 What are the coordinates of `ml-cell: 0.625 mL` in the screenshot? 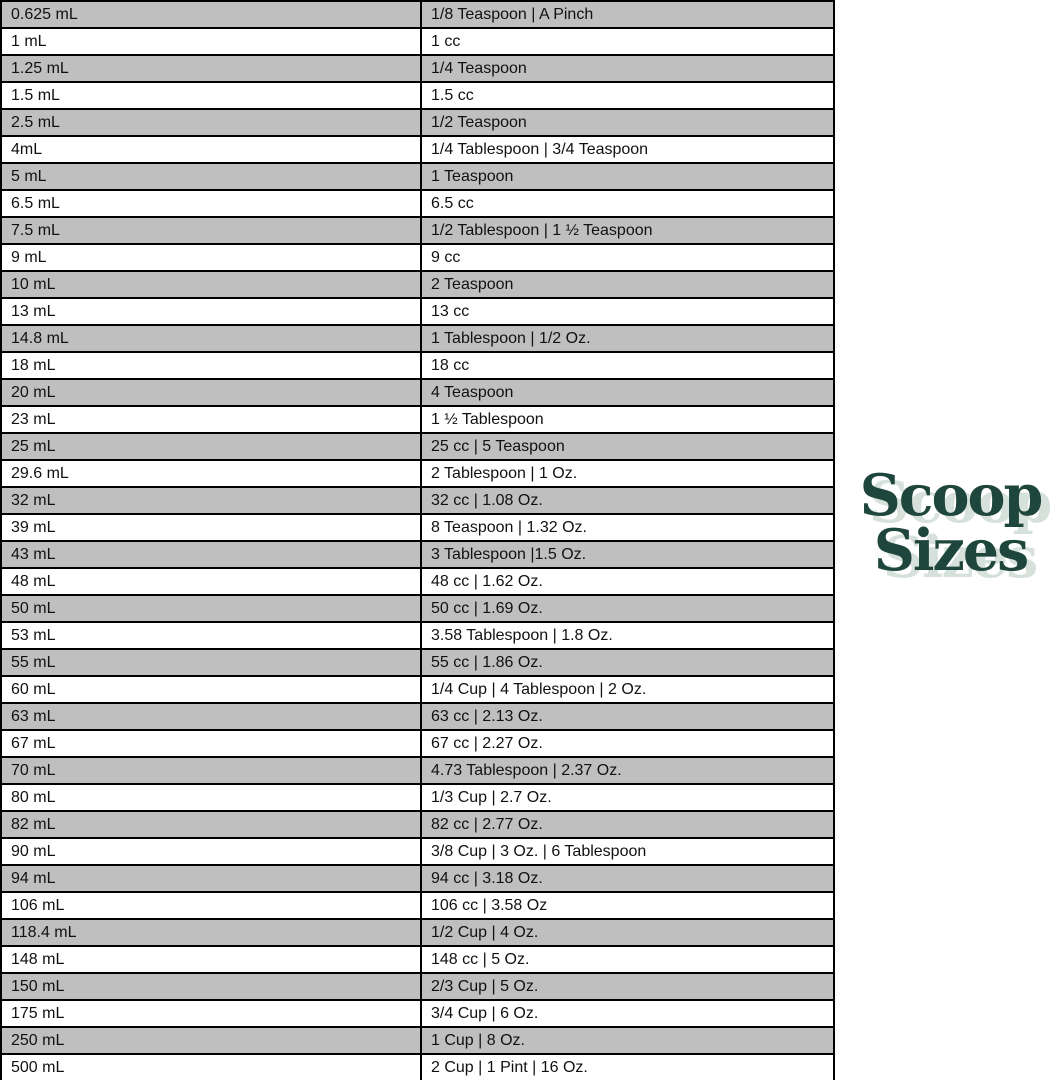 It's located at (211, 14).